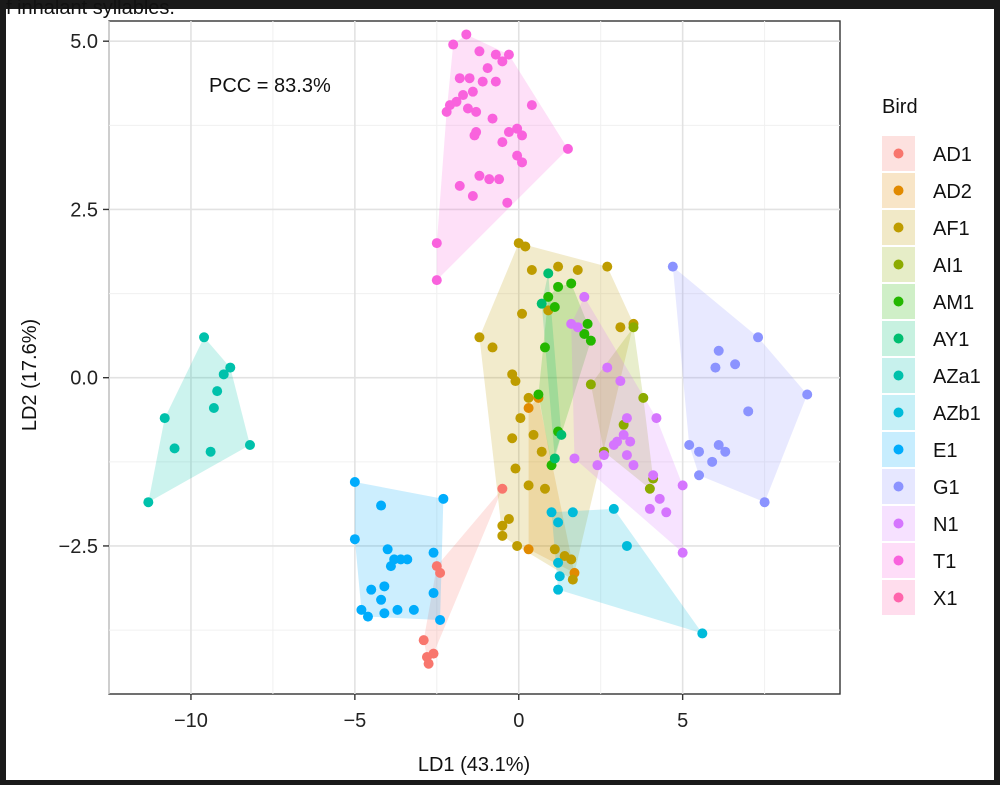 The width and height of the screenshot is (1000, 785). I want to click on legend-label-ad2: AD2, so click(952, 192).